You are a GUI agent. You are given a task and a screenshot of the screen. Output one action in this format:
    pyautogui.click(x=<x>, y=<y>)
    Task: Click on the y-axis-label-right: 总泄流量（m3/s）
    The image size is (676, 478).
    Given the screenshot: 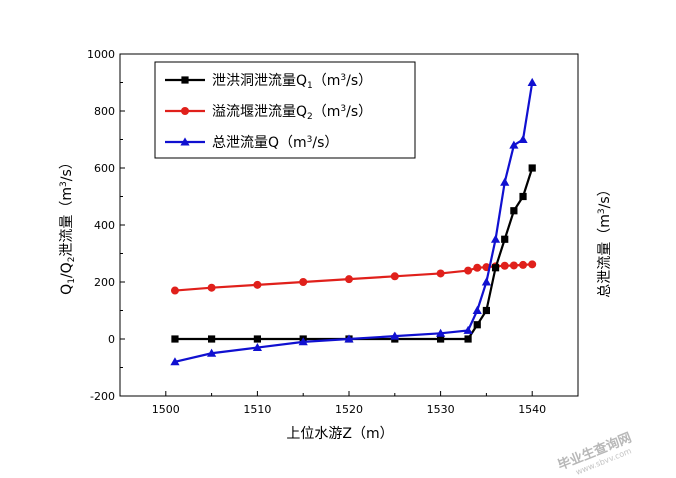 What is the action you would take?
    pyautogui.click(x=605, y=239)
    